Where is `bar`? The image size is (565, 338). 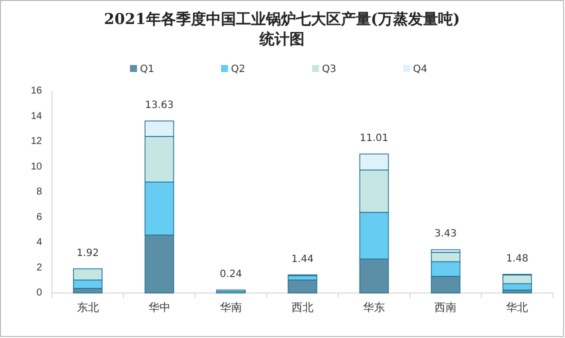 bar is located at coordinates (303, 287).